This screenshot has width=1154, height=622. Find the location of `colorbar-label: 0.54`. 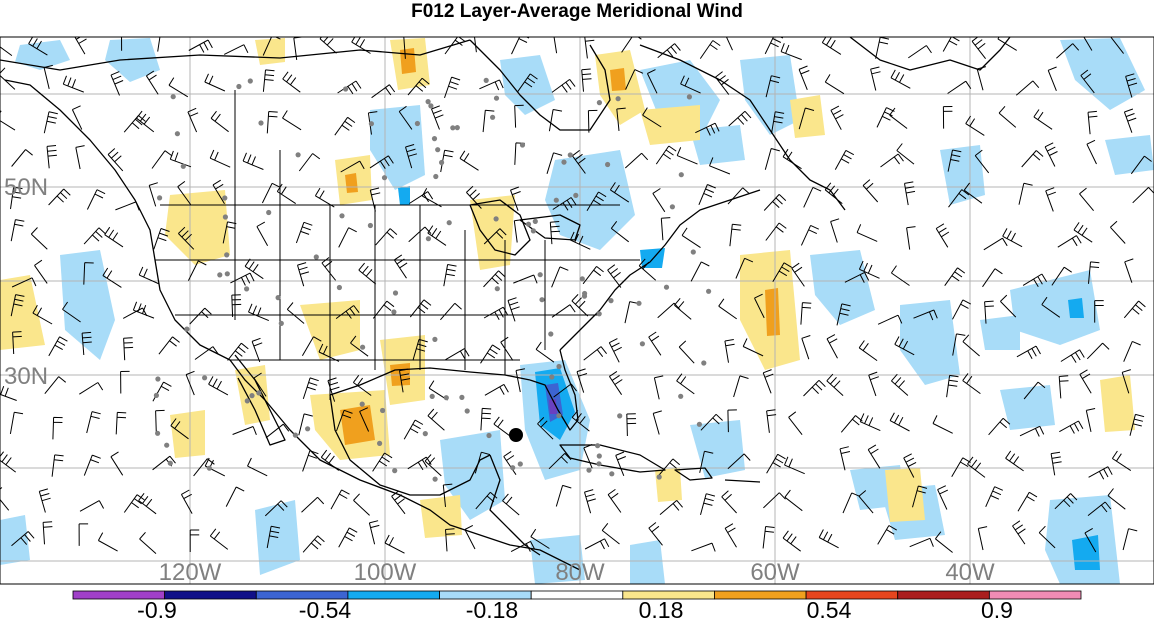

colorbar-label: 0.54 is located at coordinates (829, 609).